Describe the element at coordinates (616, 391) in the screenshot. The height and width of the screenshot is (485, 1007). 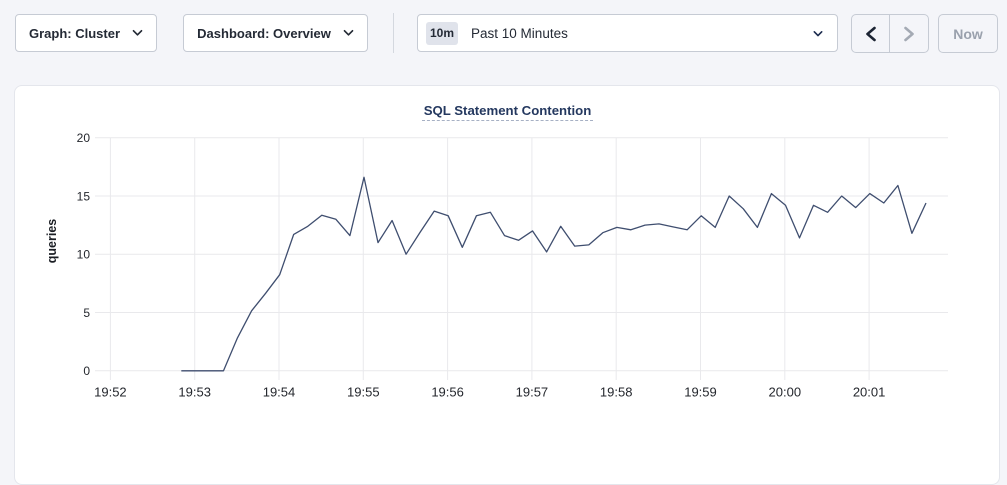
I see `svg-text: 19:58` at that location.